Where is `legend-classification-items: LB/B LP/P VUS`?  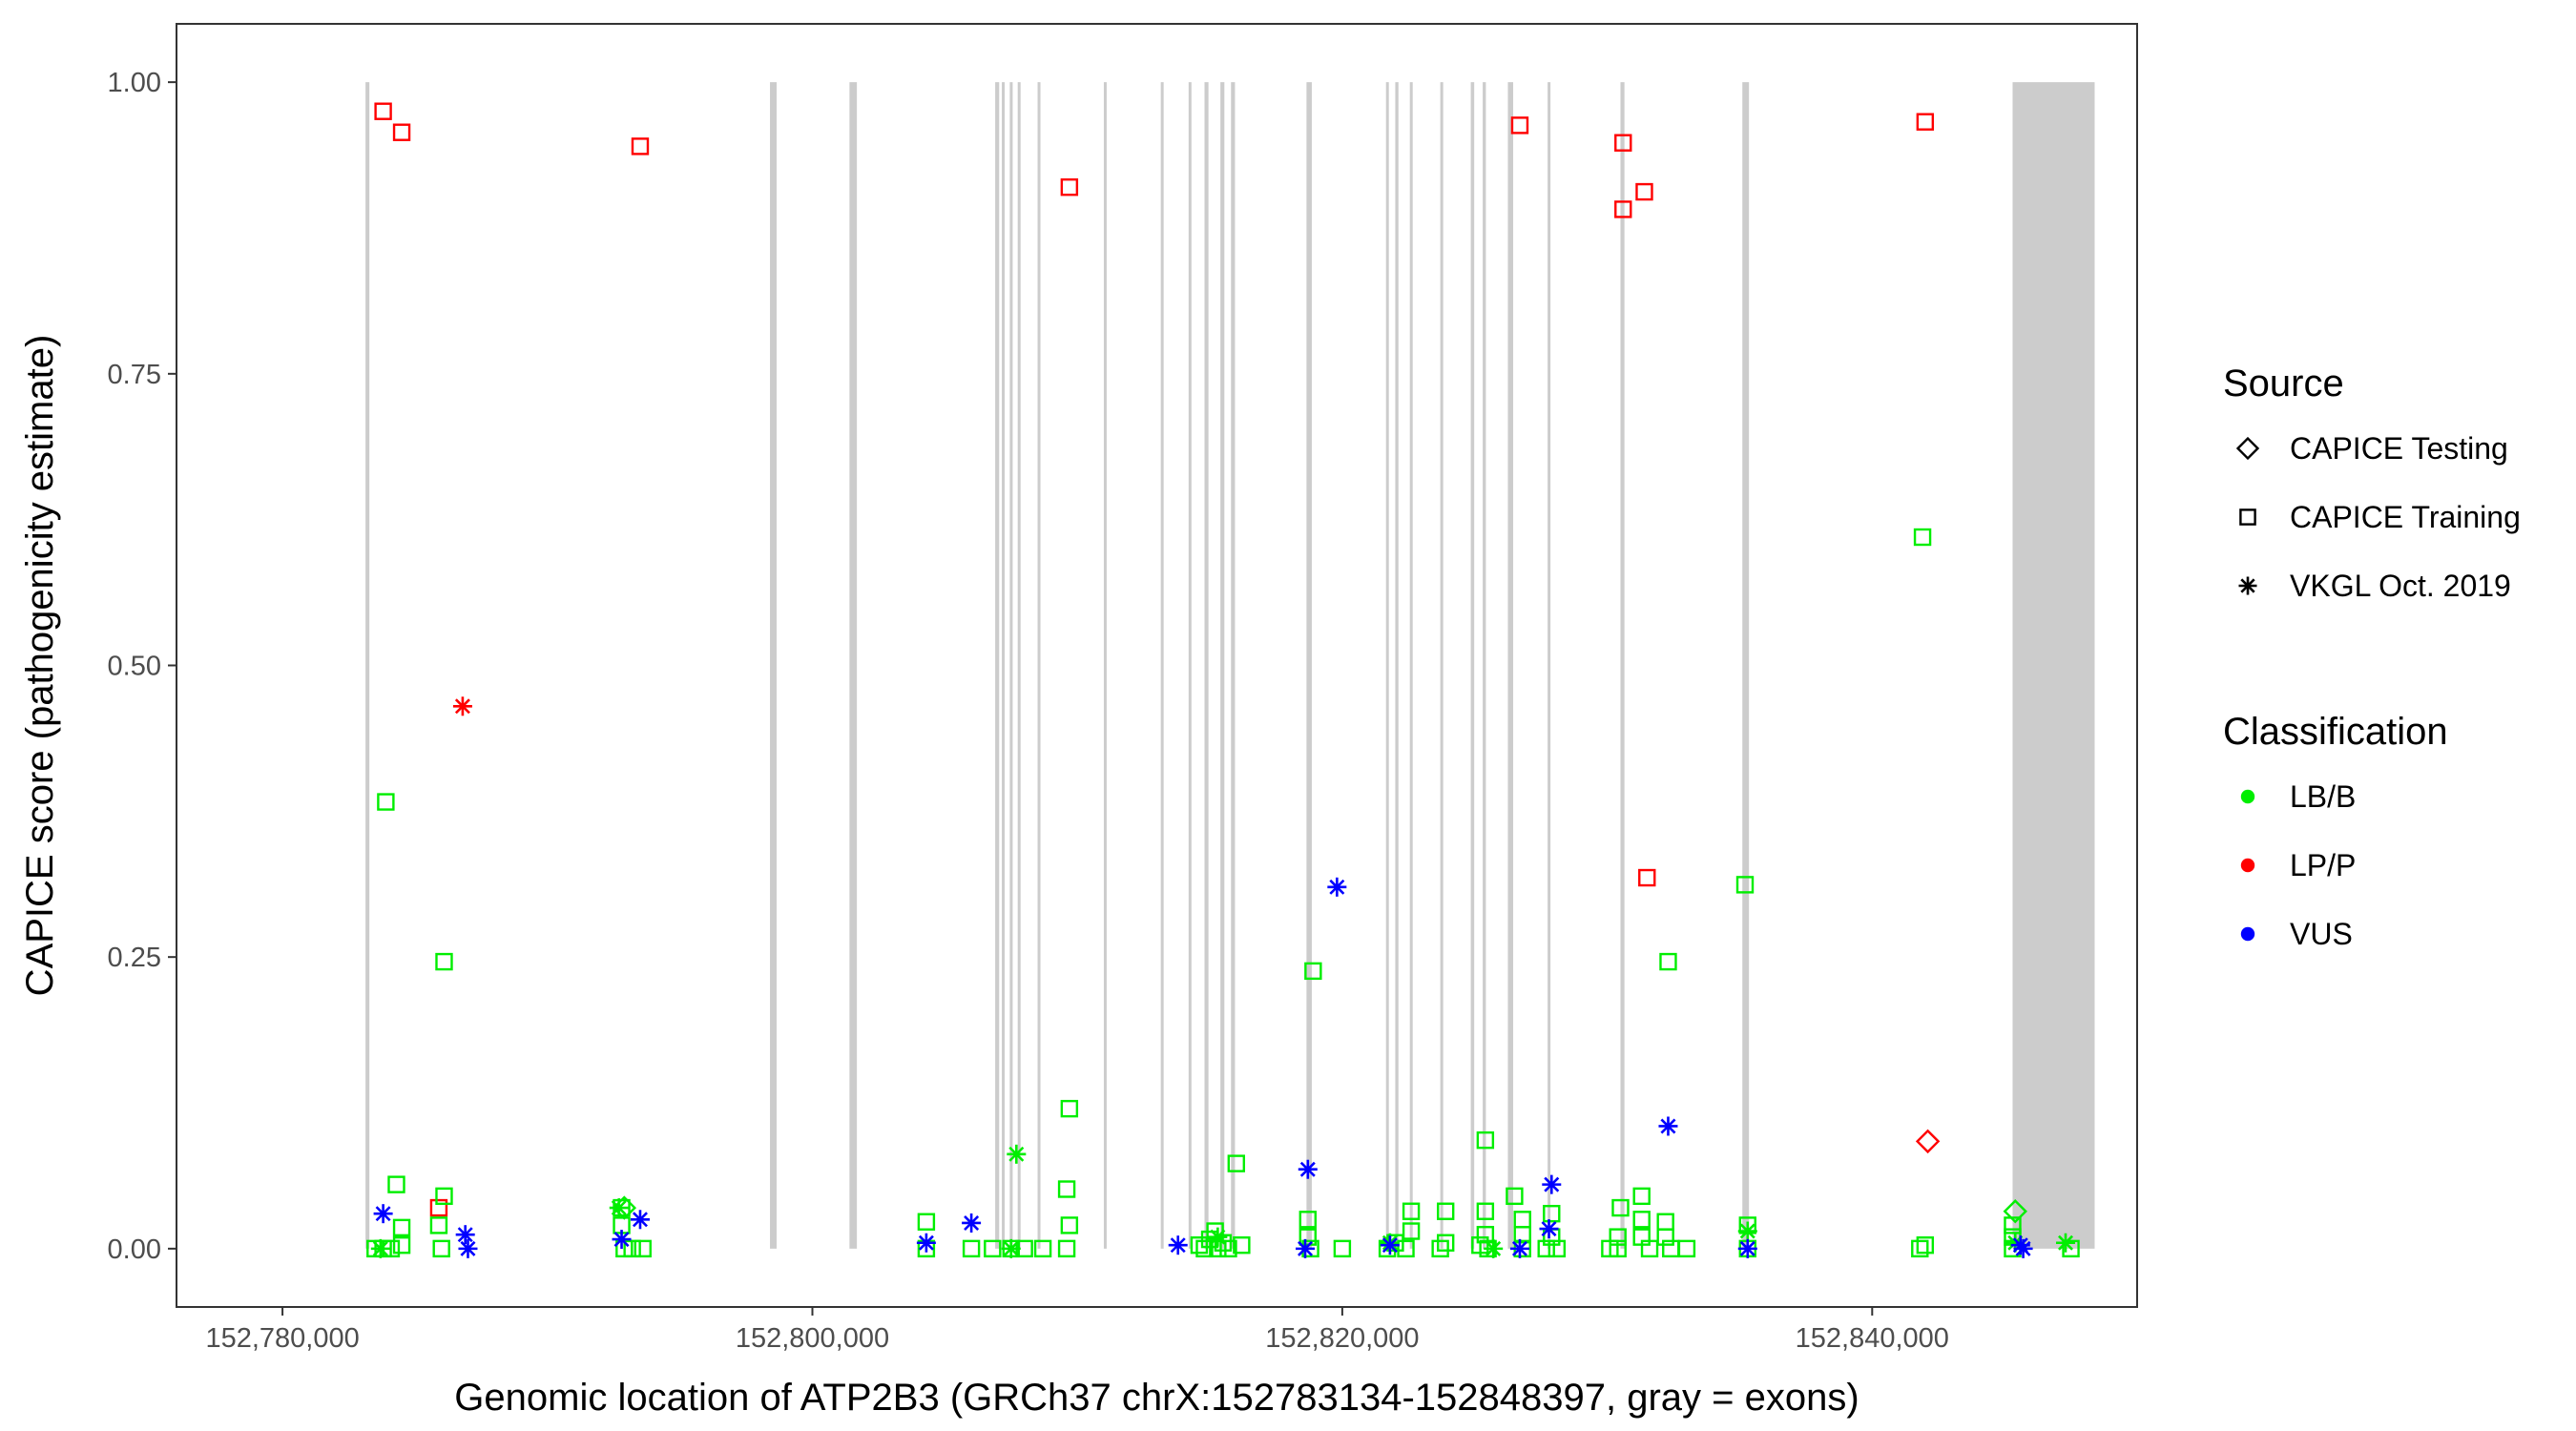
legend-classification-items: LB/B LP/P VUS is located at coordinates (2298, 865).